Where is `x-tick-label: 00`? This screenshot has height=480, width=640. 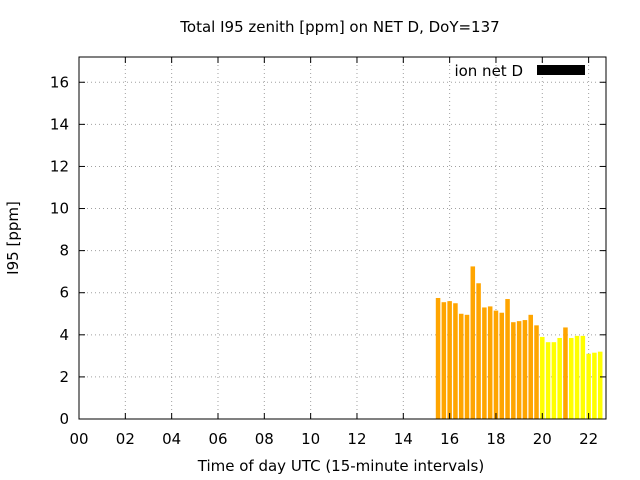
x-tick-label: 00 is located at coordinates (78, 439).